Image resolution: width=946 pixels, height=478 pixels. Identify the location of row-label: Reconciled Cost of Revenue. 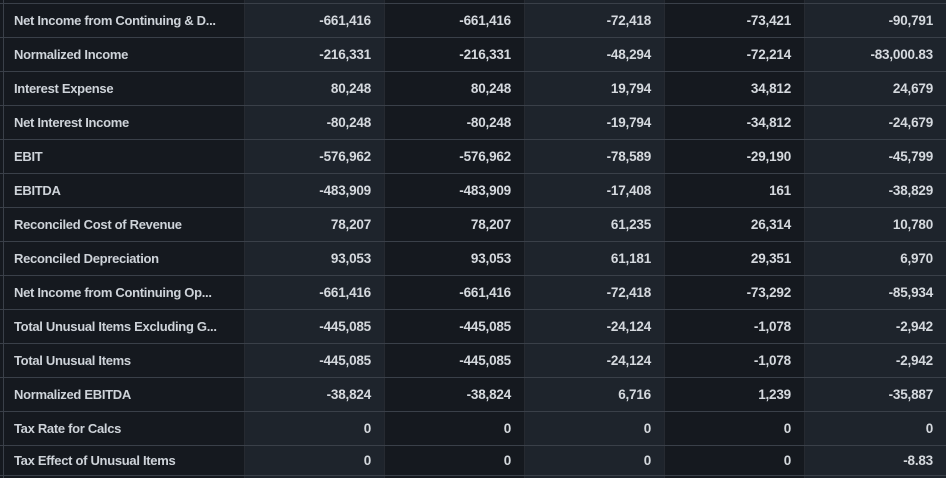
(122, 224).